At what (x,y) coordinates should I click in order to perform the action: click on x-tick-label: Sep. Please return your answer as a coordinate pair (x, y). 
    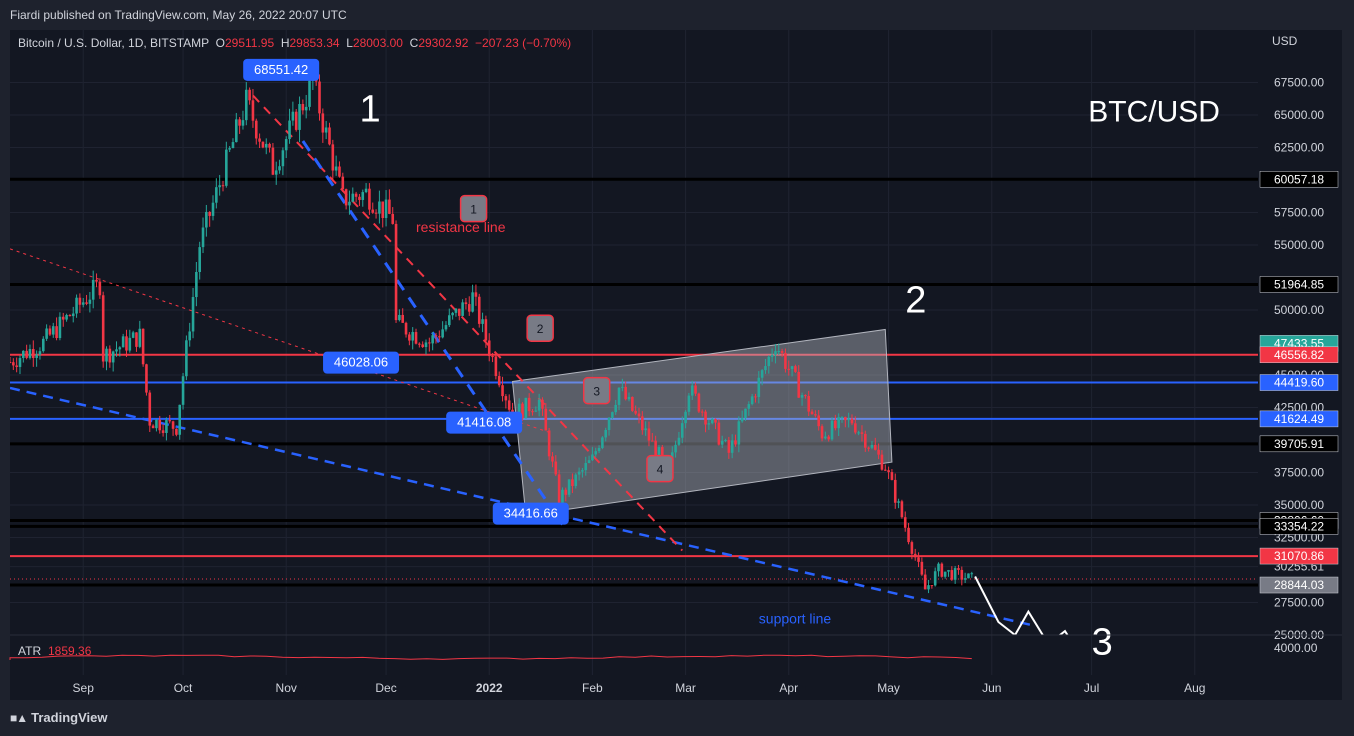
    Looking at the image, I should click on (84, 688).